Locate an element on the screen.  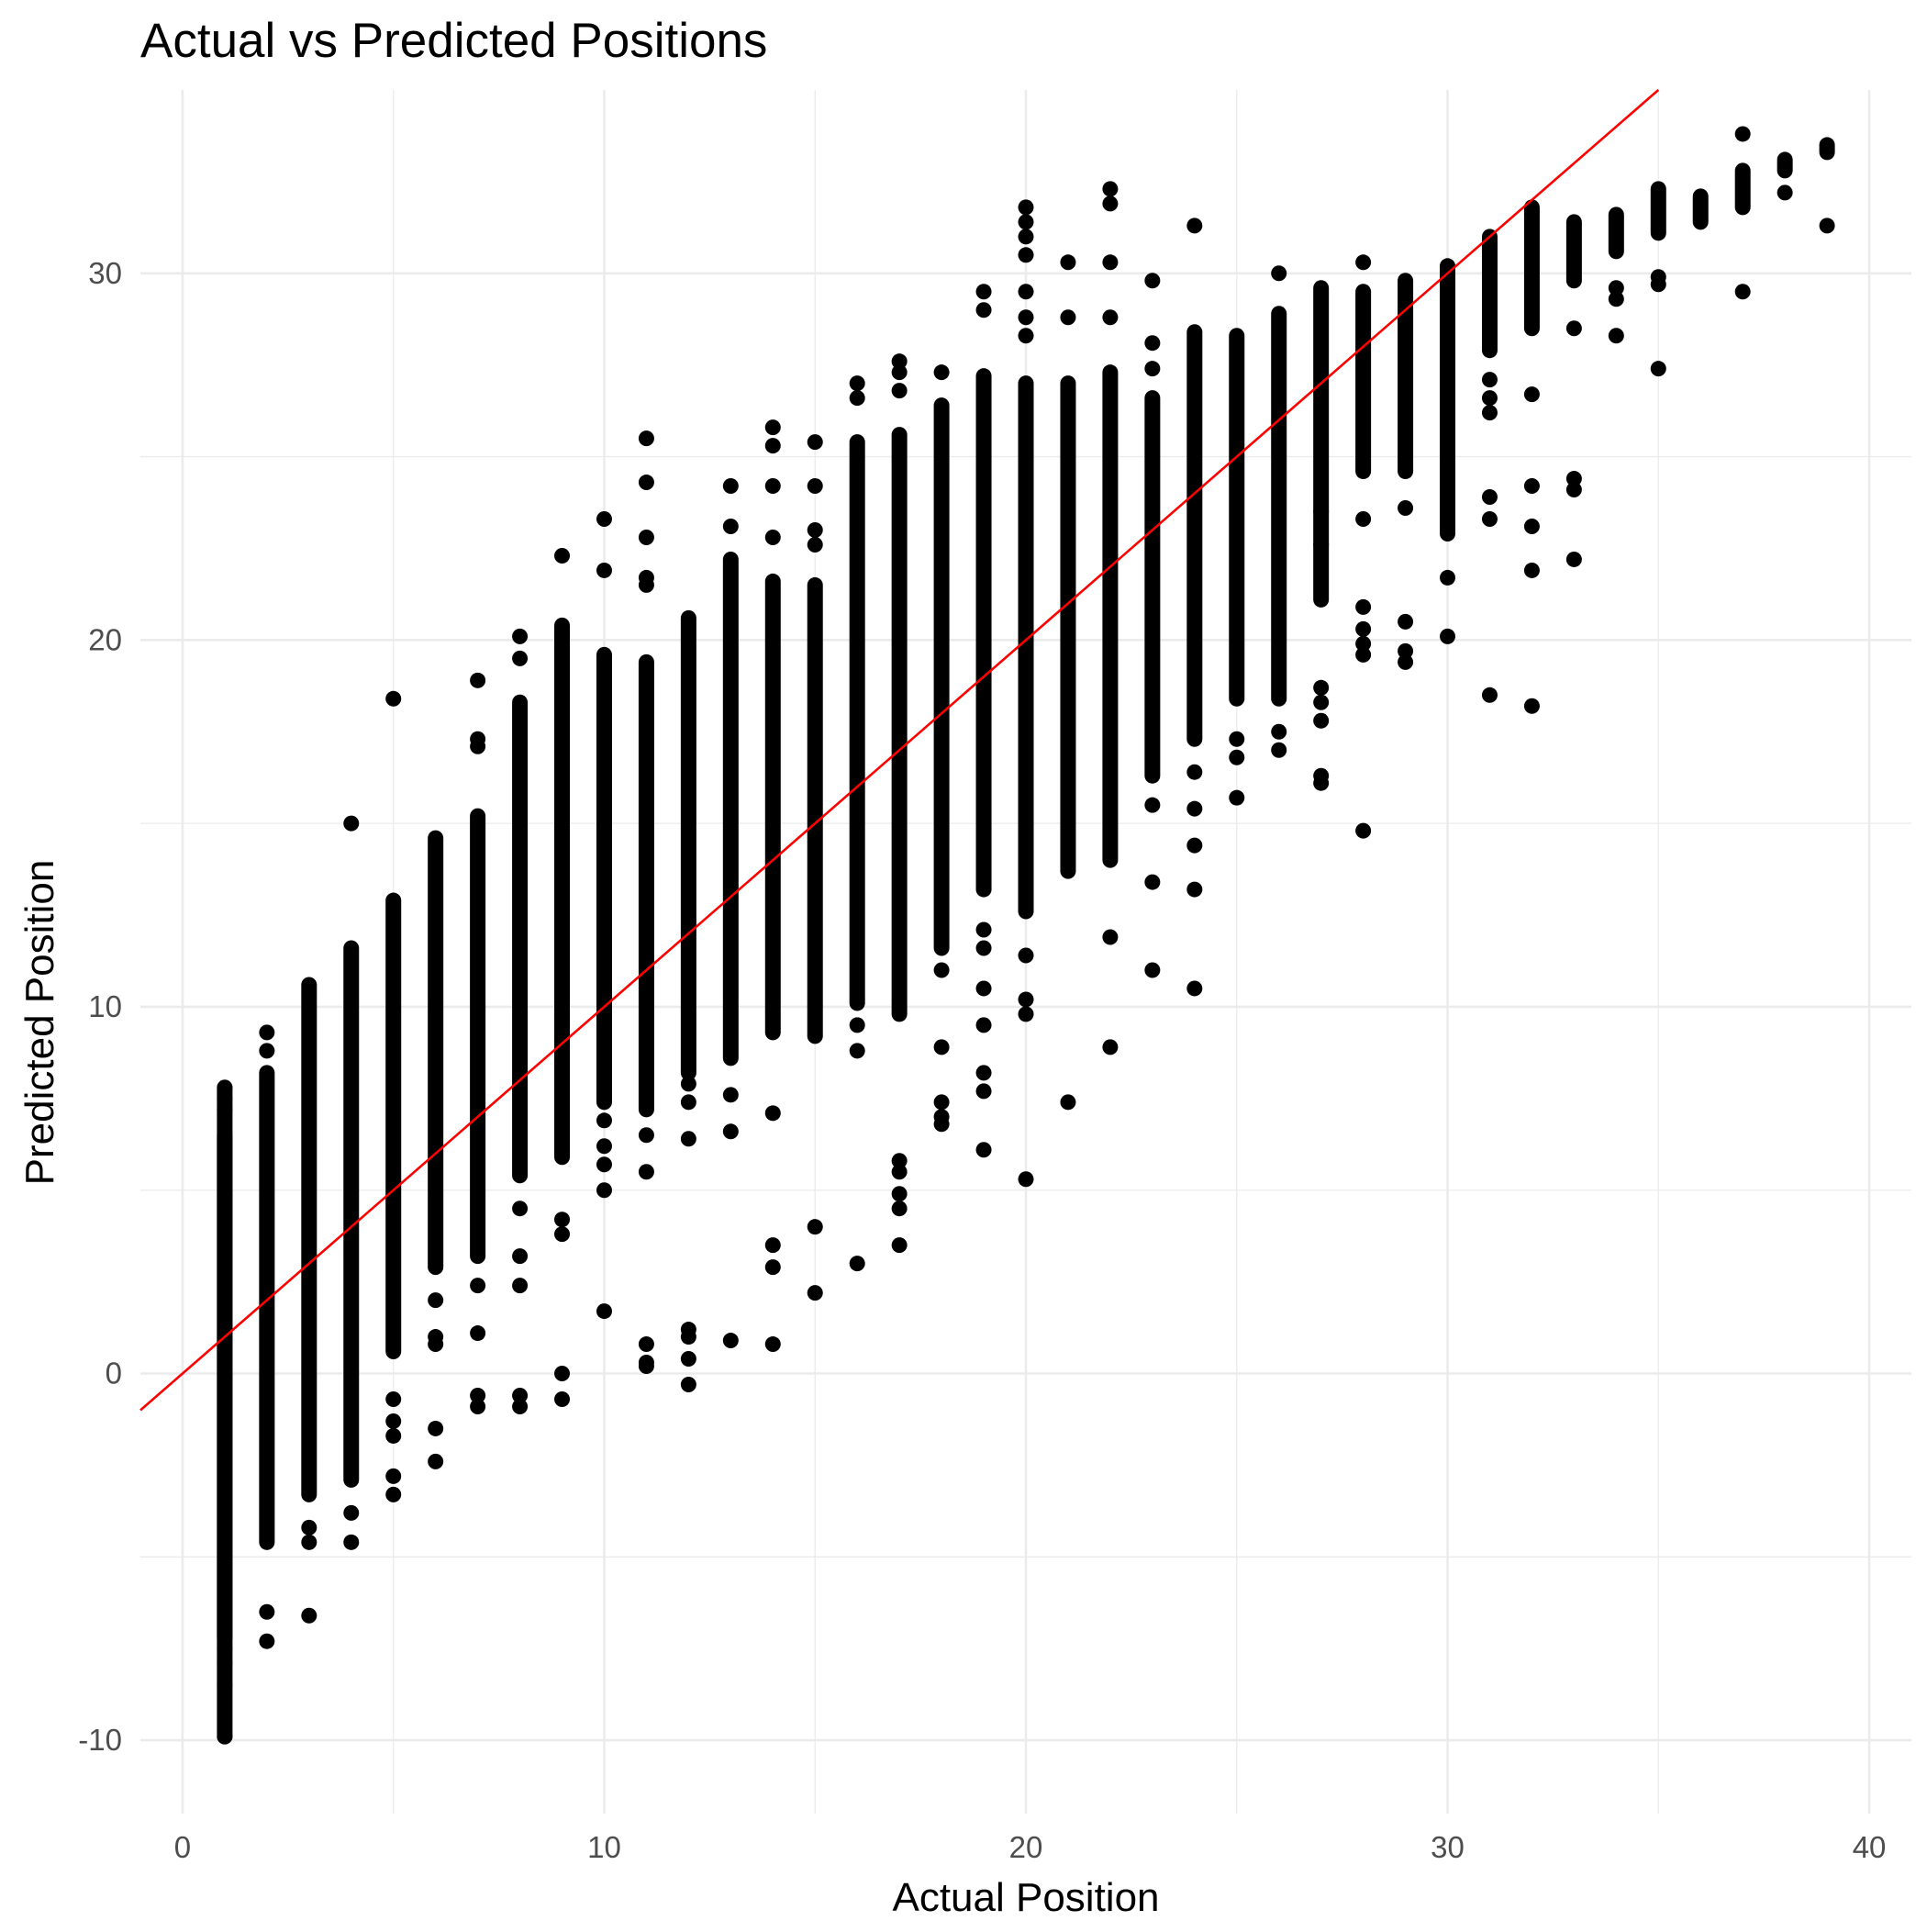
x-tick-label: 10 is located at coordinates (604, 1847).